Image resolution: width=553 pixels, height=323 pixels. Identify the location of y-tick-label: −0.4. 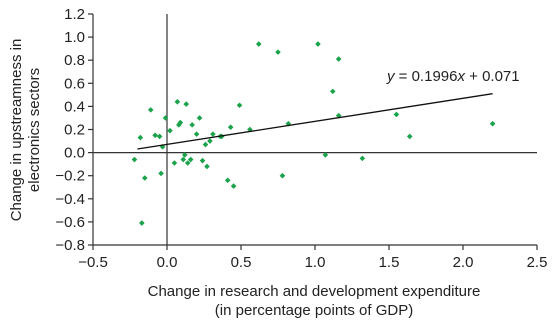
(70, 199).